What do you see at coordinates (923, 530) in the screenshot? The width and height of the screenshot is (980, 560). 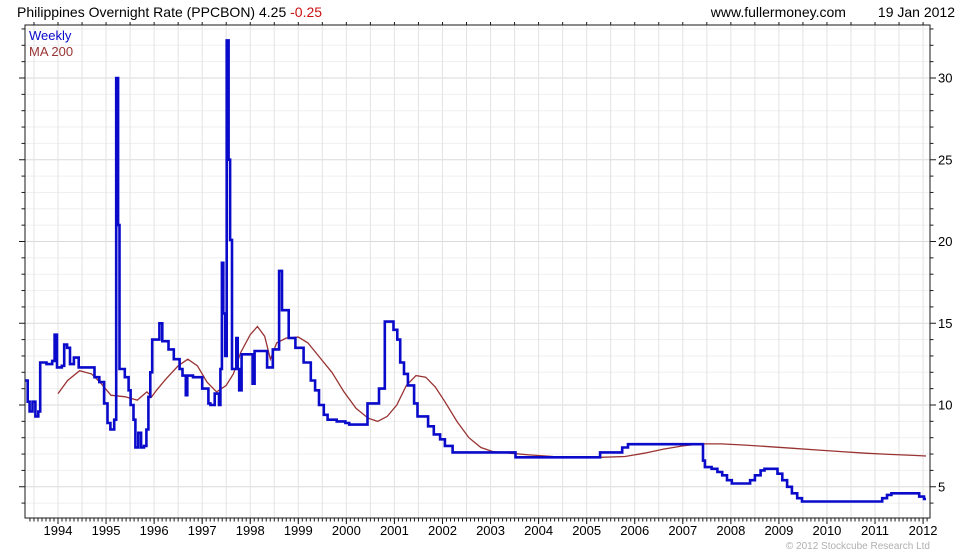 I see `x-axis-label: 2012` at bounding box center [923, 530].